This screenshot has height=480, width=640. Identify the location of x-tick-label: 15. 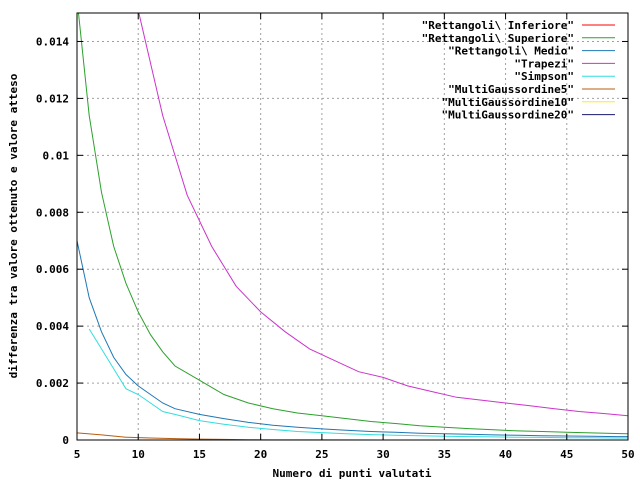
(199, 454).